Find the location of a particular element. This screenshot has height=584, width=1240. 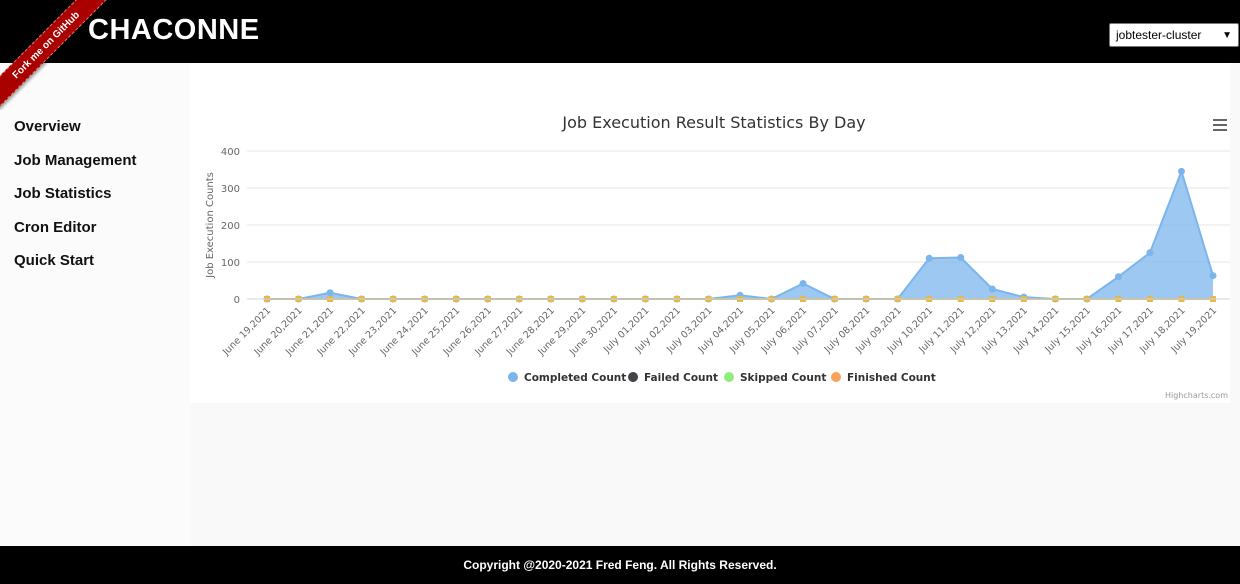

chevron-down-icon: ▼ is located at coordinates (1227, 35).